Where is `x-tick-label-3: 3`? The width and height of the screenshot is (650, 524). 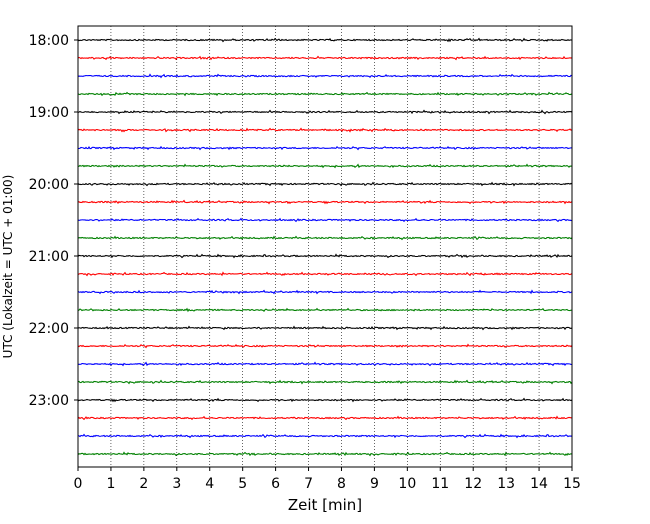
x-tick-label-3: 3 is located at coordinates (176, 484).